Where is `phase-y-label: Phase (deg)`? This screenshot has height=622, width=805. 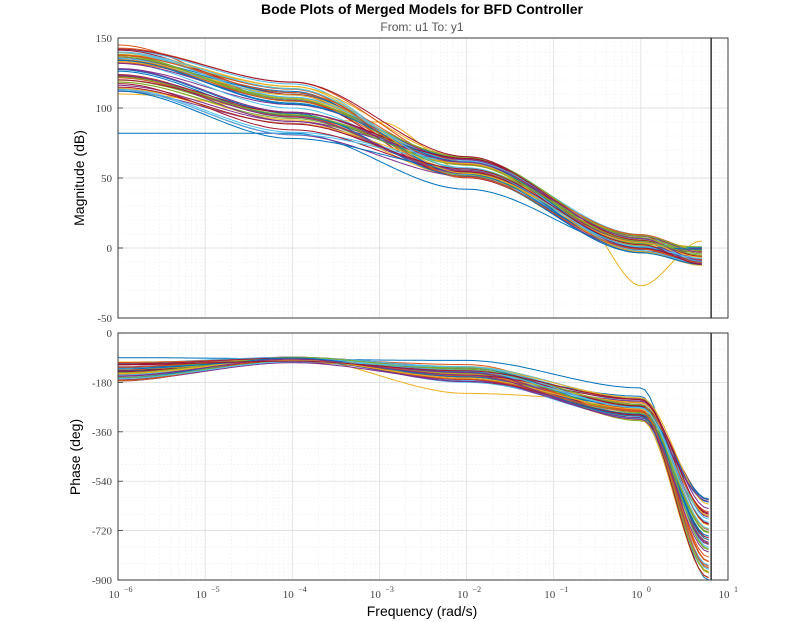 phase-y-label: Phase (deg) is located at coordinates (75, 457).